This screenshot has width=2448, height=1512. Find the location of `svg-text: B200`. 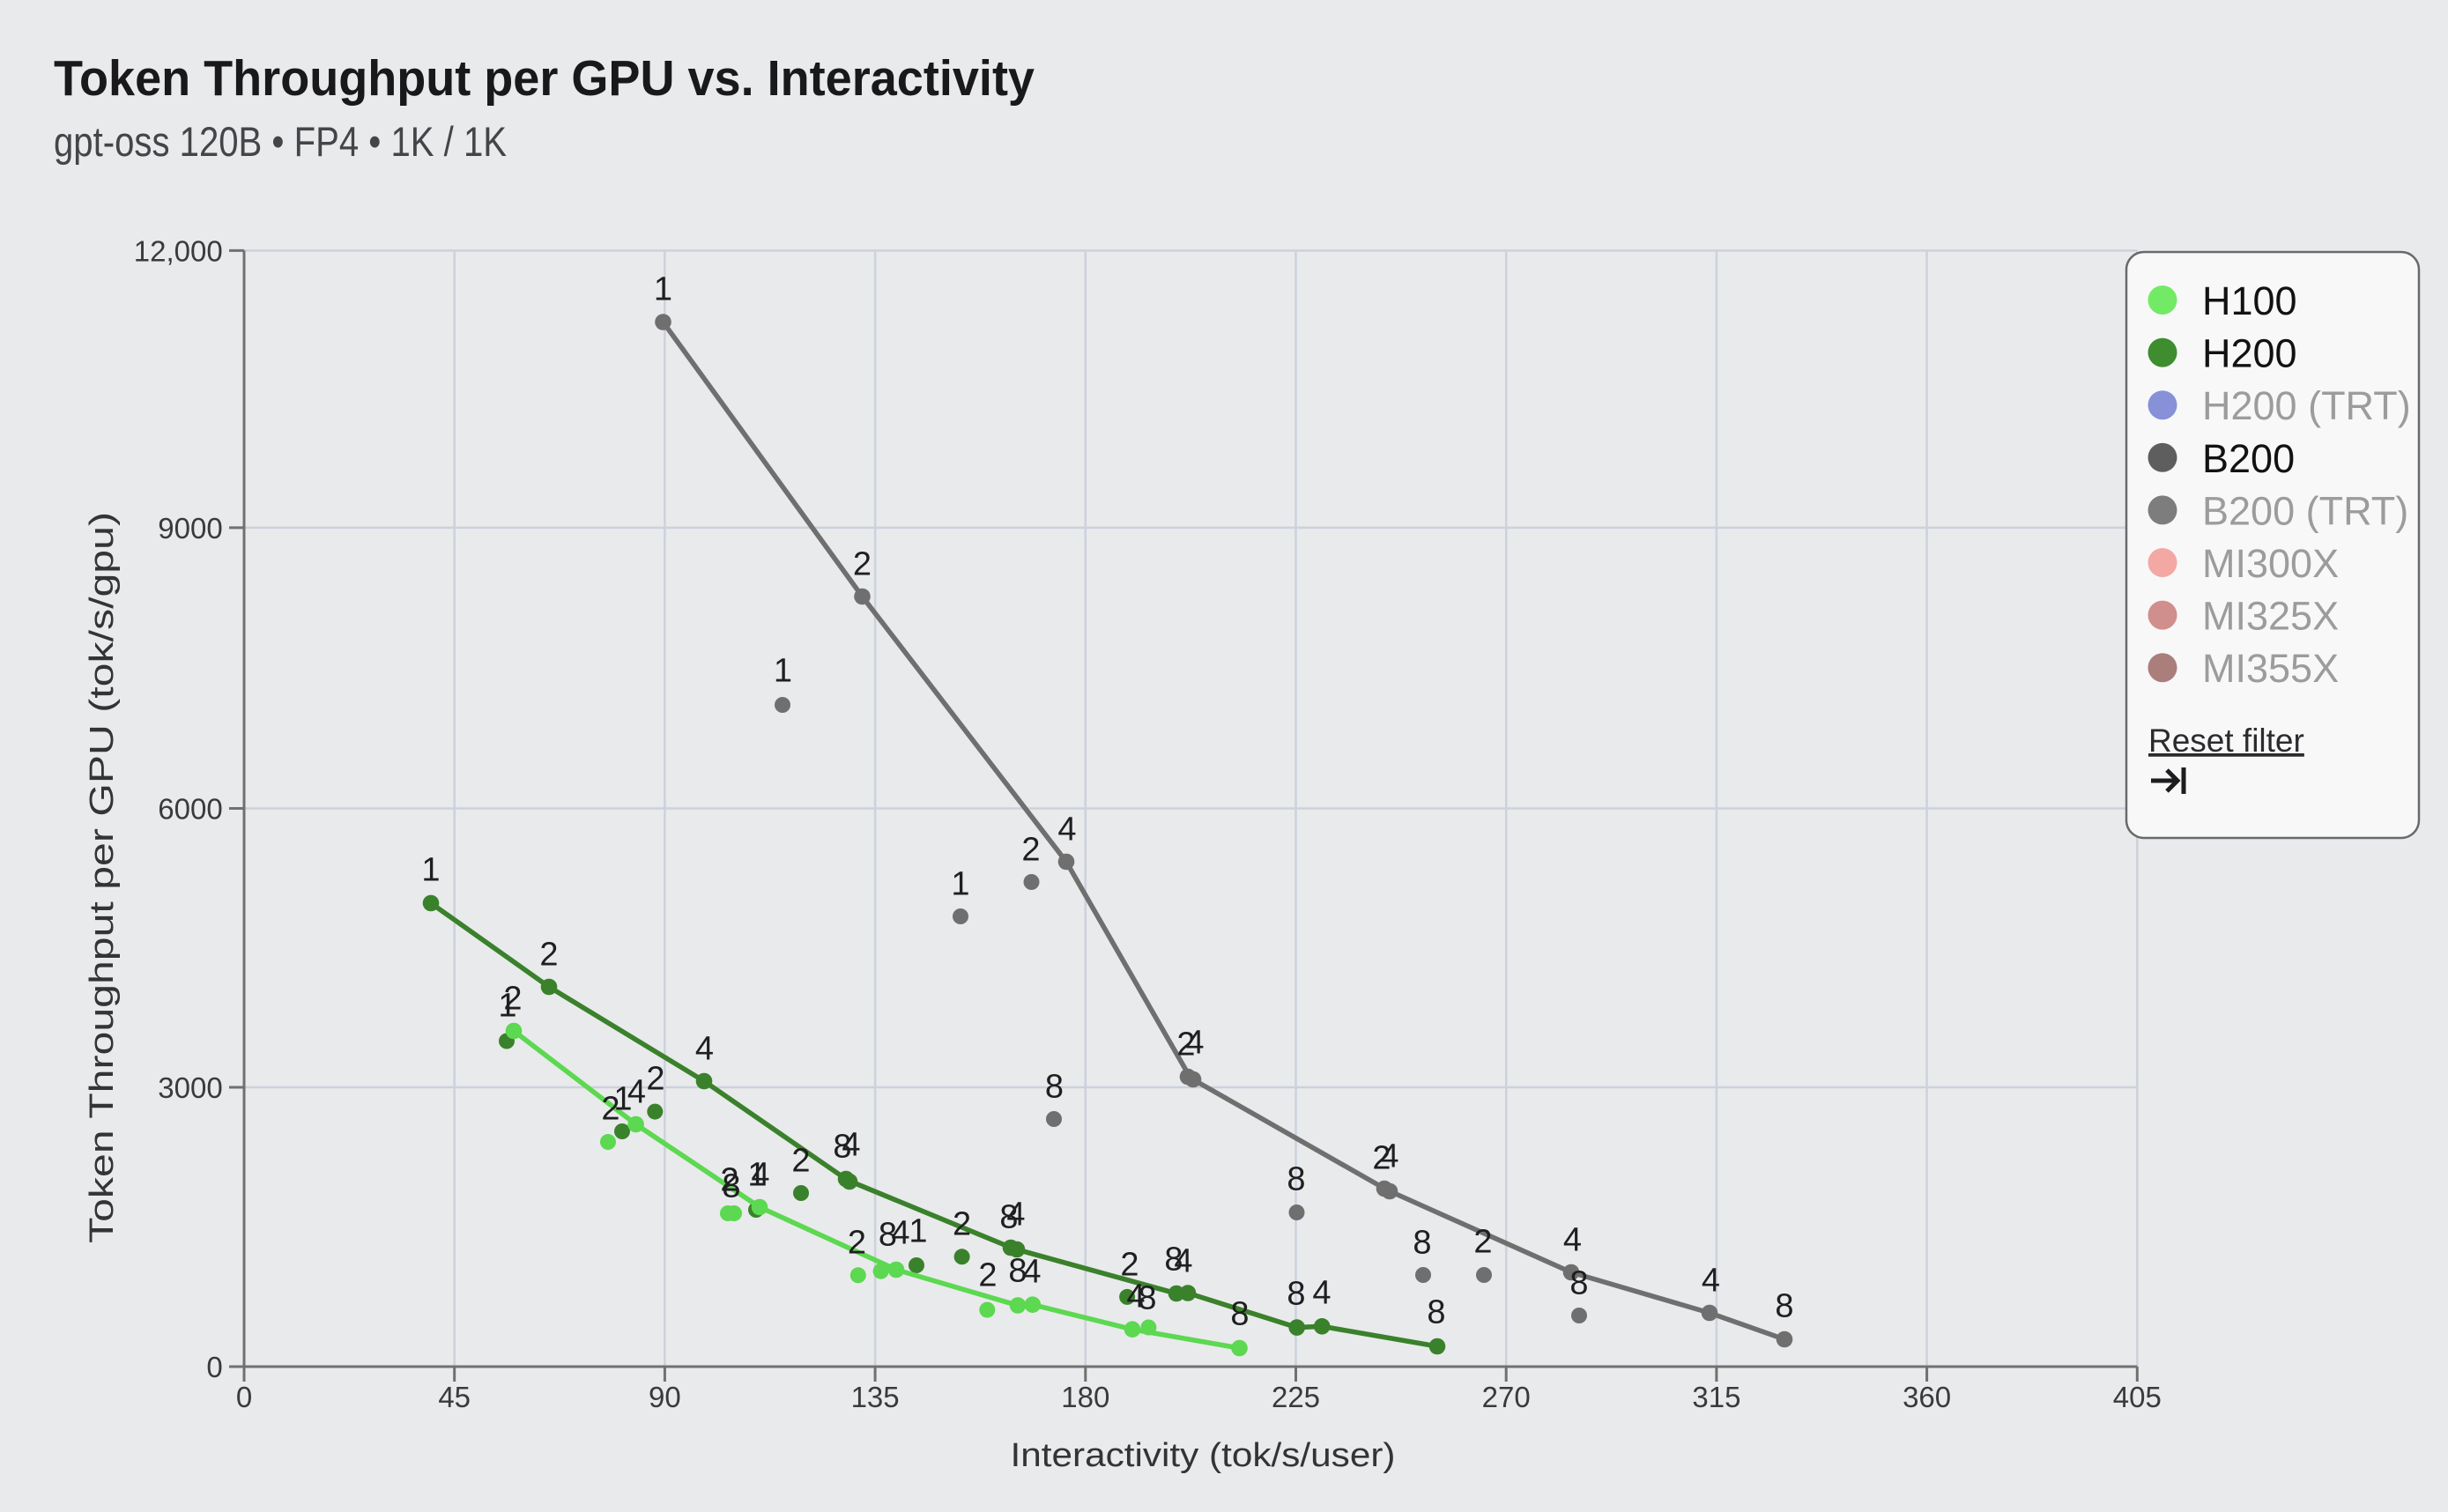

svg-text: B200 is located at coordinates (2248, 458).